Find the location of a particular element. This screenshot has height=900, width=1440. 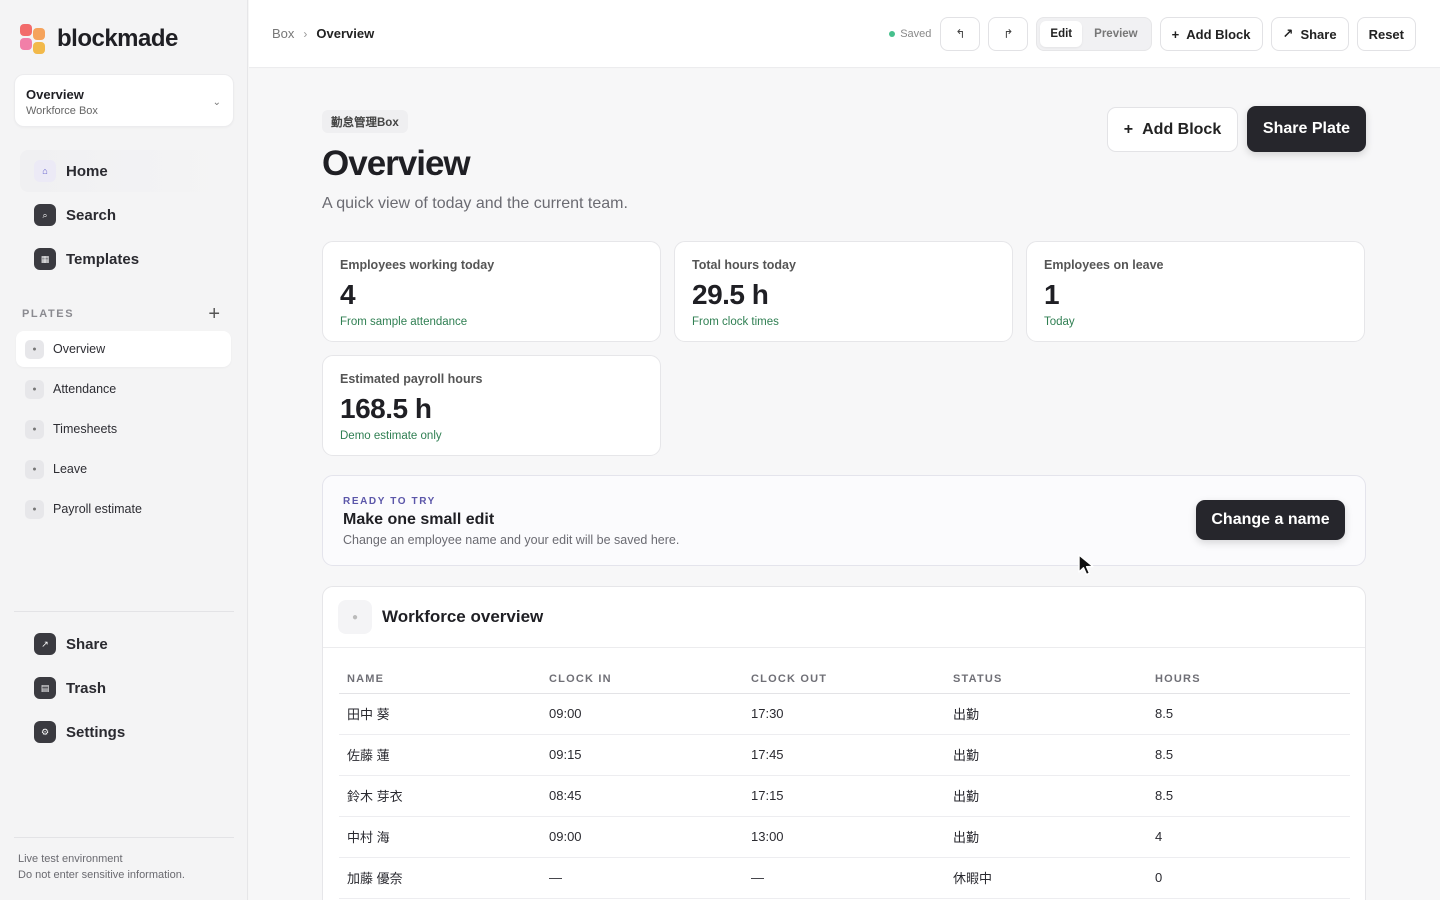

plate-label: Leave is located at coordinates (70, 469).